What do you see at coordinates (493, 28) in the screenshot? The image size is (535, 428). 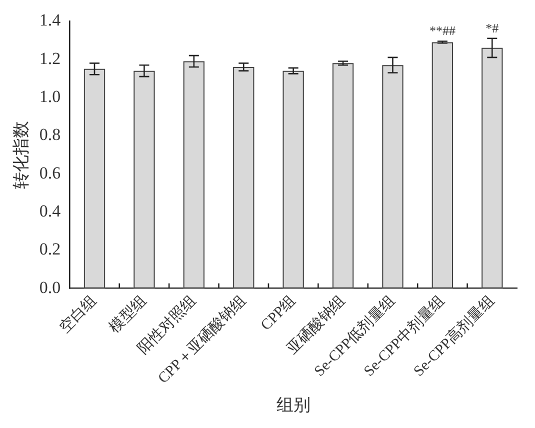 I see `annotation: *#` at bounding box center [493, 28].